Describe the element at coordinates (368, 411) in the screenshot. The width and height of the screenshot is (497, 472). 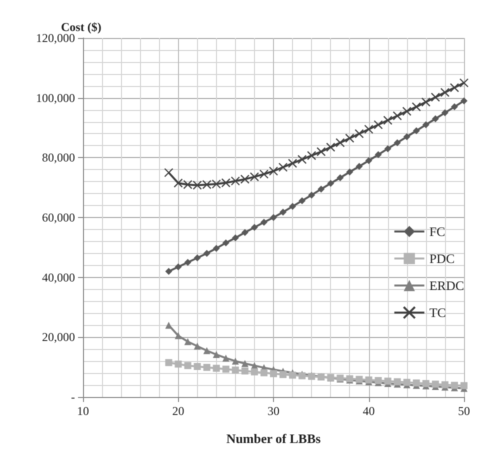
I see `x-tick-label: 40` at that location.